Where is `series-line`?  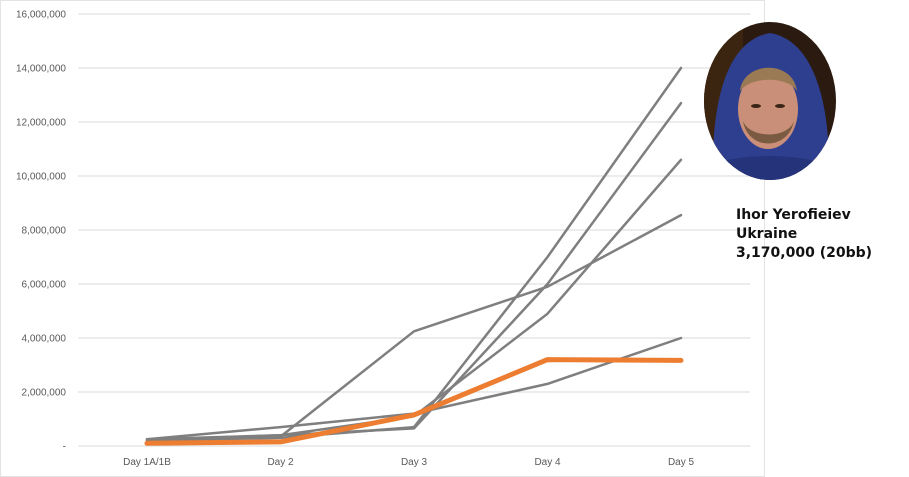
series-line is located at coordinates (414, 388).